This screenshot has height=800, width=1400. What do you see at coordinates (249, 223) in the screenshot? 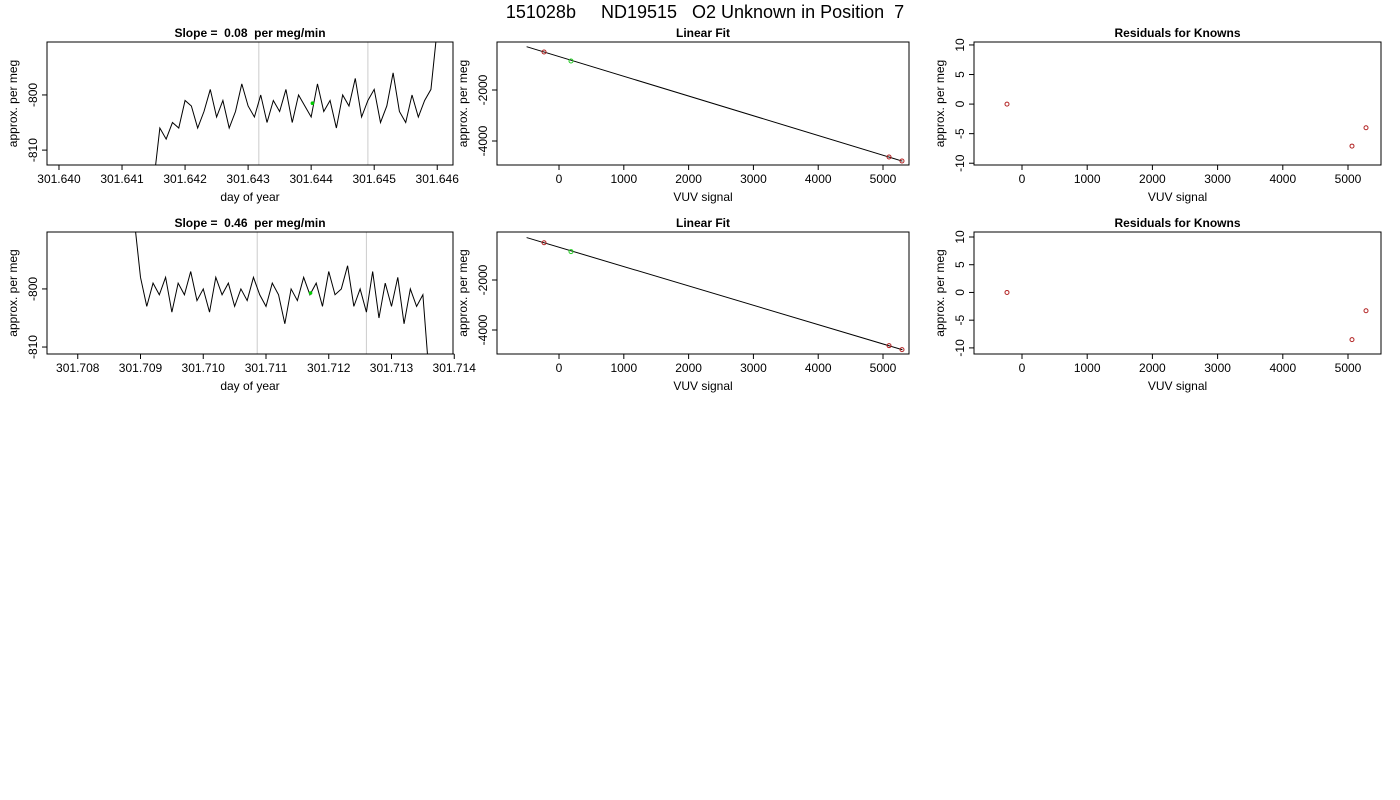
I see `panel-title: Slope = 0.46 per meg/min` at bounding box center [249, 223].